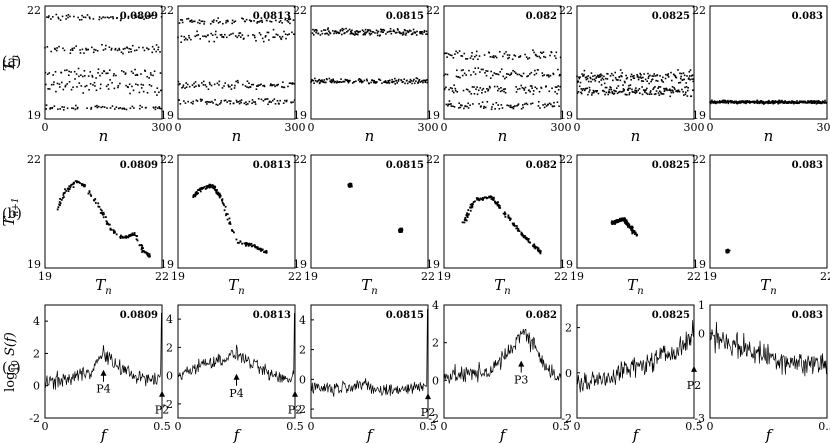  Describe the element at coordinates (699, 418) in the screenshot. I see `y-tick-label: -3` at that location.